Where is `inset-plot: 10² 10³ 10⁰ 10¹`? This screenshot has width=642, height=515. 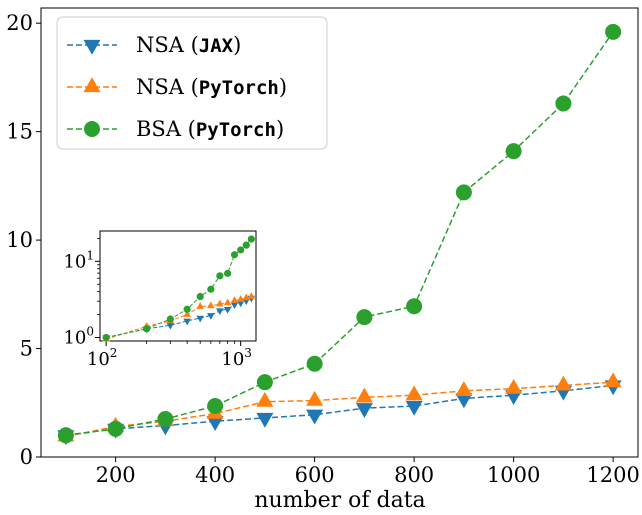 inset-plot: 10² 10³ 10⁰ 10¹ is located at coordinates (160, 300).